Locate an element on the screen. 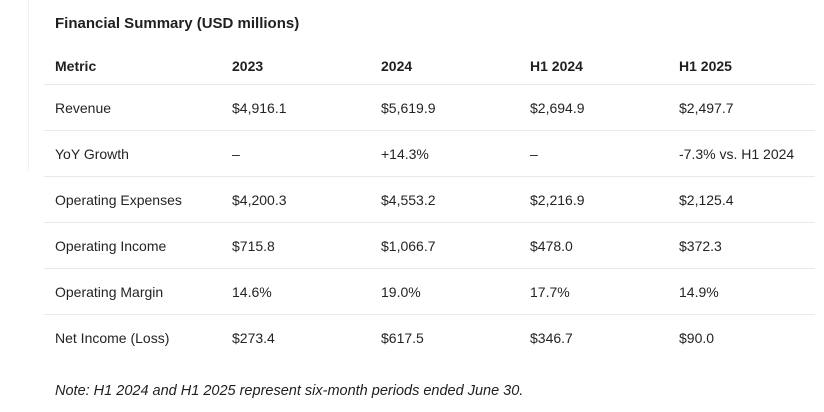  value-cell: $4,200.3 is located at coordinates (295, 199).